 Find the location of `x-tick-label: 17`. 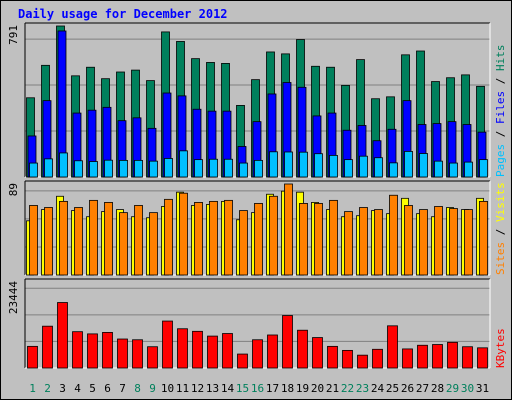

x-tick-label: 17 is located at coordinates (272, 388).